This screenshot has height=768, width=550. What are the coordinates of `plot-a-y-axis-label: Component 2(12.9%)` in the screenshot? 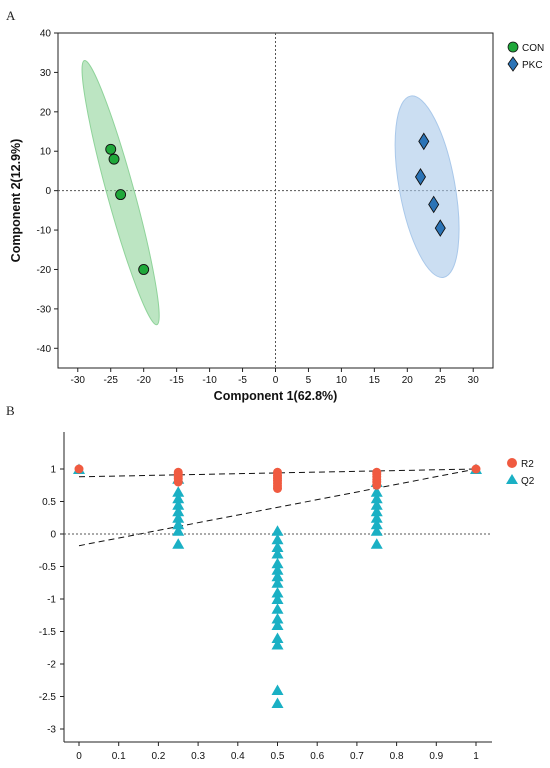 It's located at (16, 201).